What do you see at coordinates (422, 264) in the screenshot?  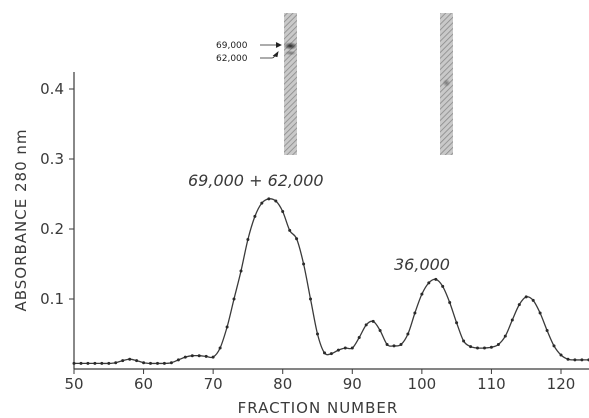 I see `annotation-36000: 36,000` at bounding box center [422, 264].